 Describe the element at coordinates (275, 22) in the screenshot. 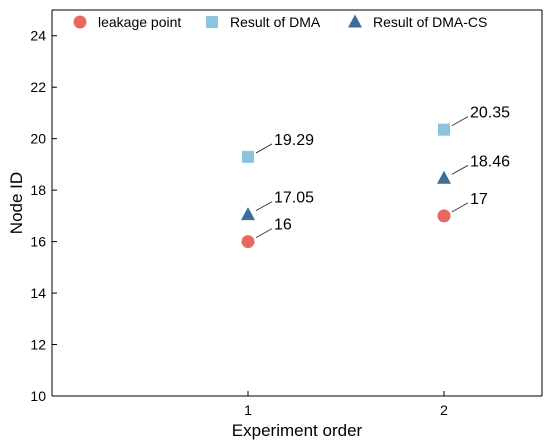

I see `legend-label: Result of DMA` at that location.